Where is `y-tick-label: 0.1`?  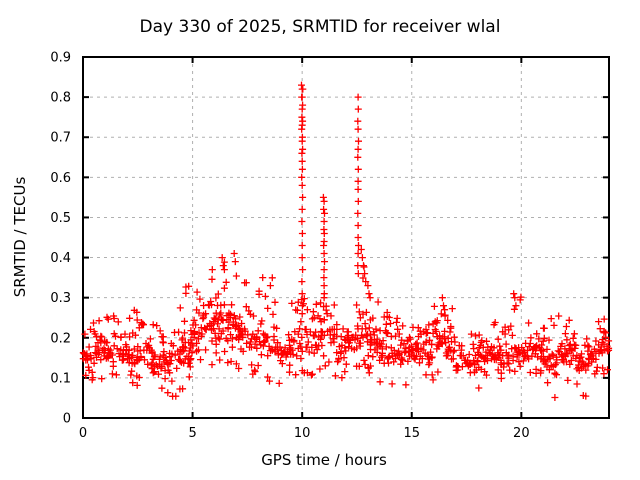
y-tick-label: 0.1 is located at coordinates (60, 378).